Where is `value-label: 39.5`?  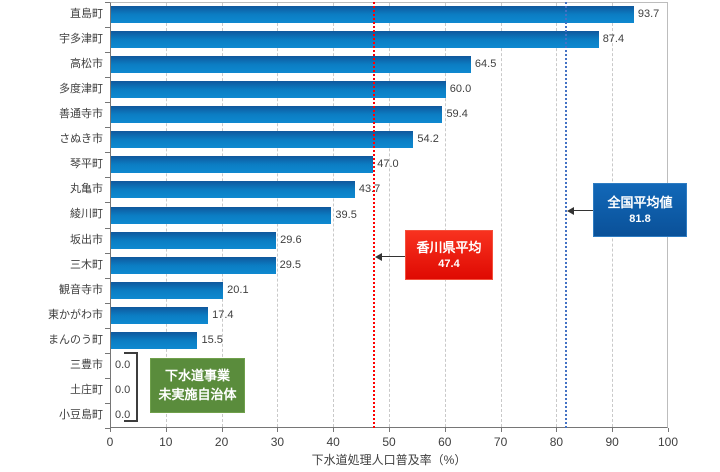
value-label: 39.5 is located at coordinates (346, 214).